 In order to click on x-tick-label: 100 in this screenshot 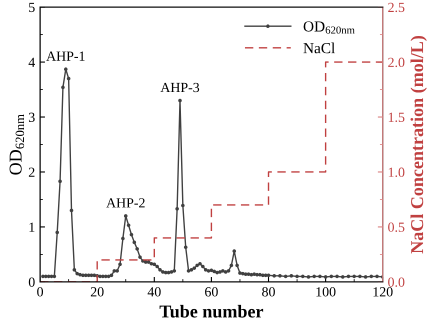, I will do `click(326, 292)`.